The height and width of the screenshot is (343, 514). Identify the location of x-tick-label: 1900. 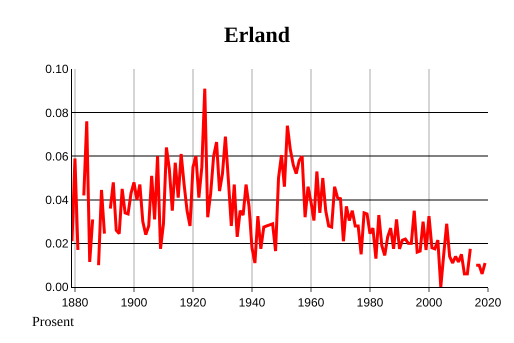
(134, 302).